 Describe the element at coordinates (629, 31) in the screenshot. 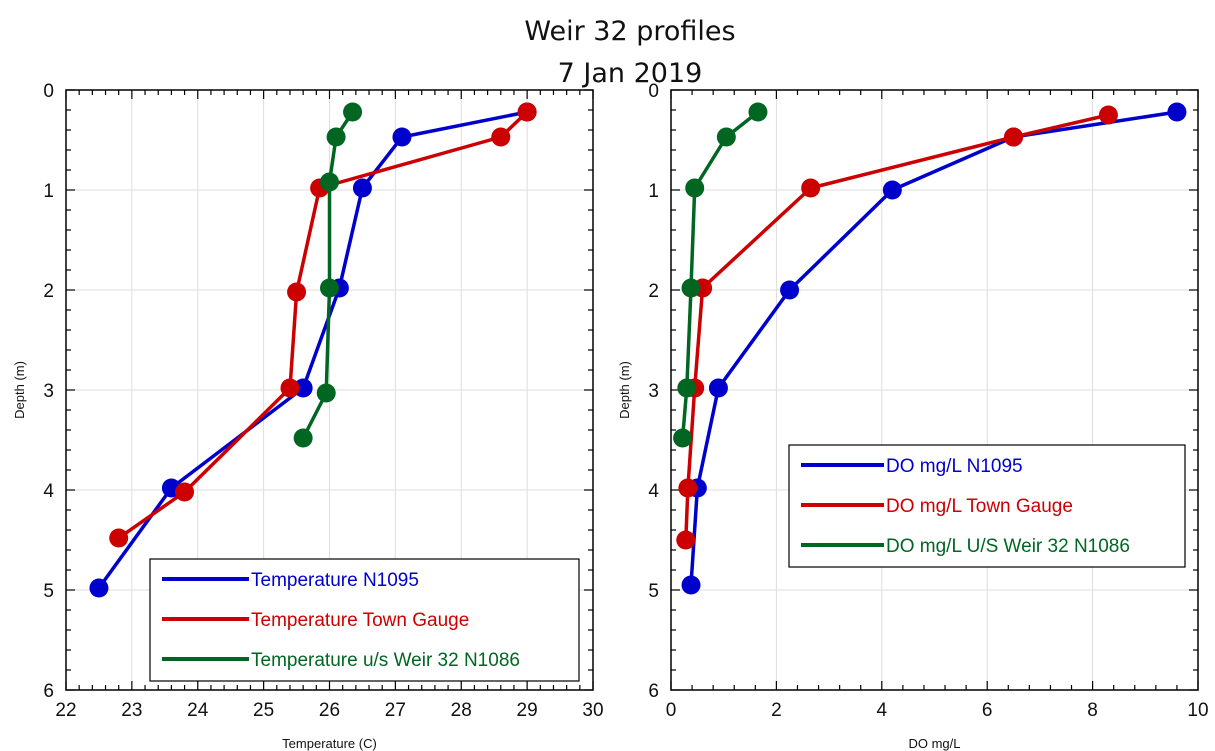

I see `figure-title: Weir 32 profiles` at that location.